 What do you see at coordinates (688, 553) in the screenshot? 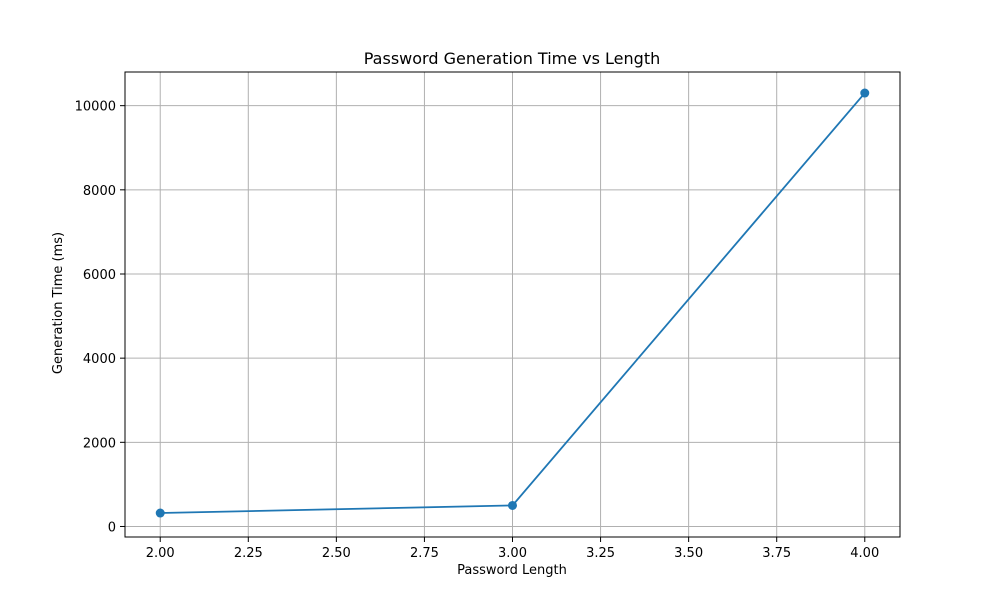
I see `x-tick-label: 3.50` at bounding box center [688, 553].